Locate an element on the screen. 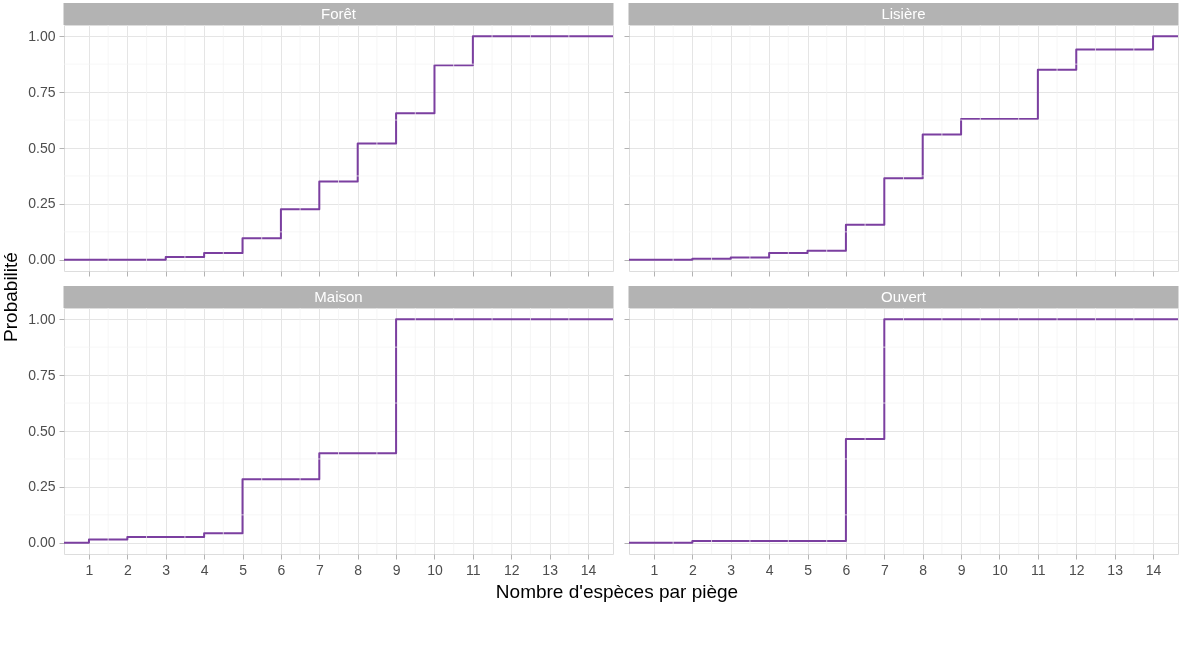 Image resolution: width=1204 pixels, height=660 pixels. chart-title: Lisière is located at coordinates (903, 13).